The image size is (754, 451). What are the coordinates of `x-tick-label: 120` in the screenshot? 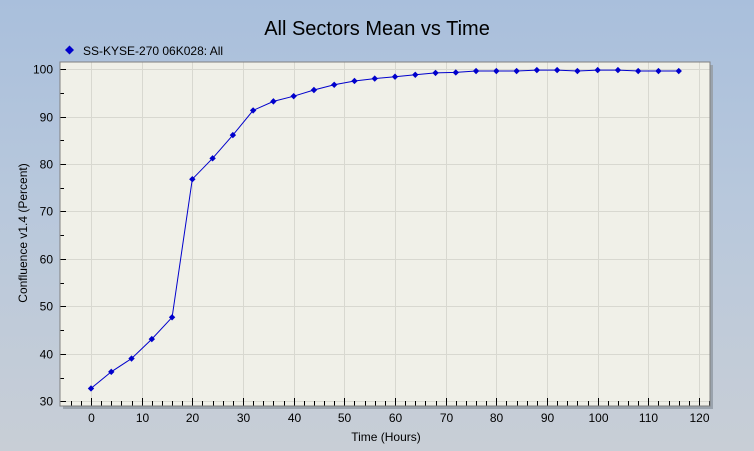 It's located at (699, 418).